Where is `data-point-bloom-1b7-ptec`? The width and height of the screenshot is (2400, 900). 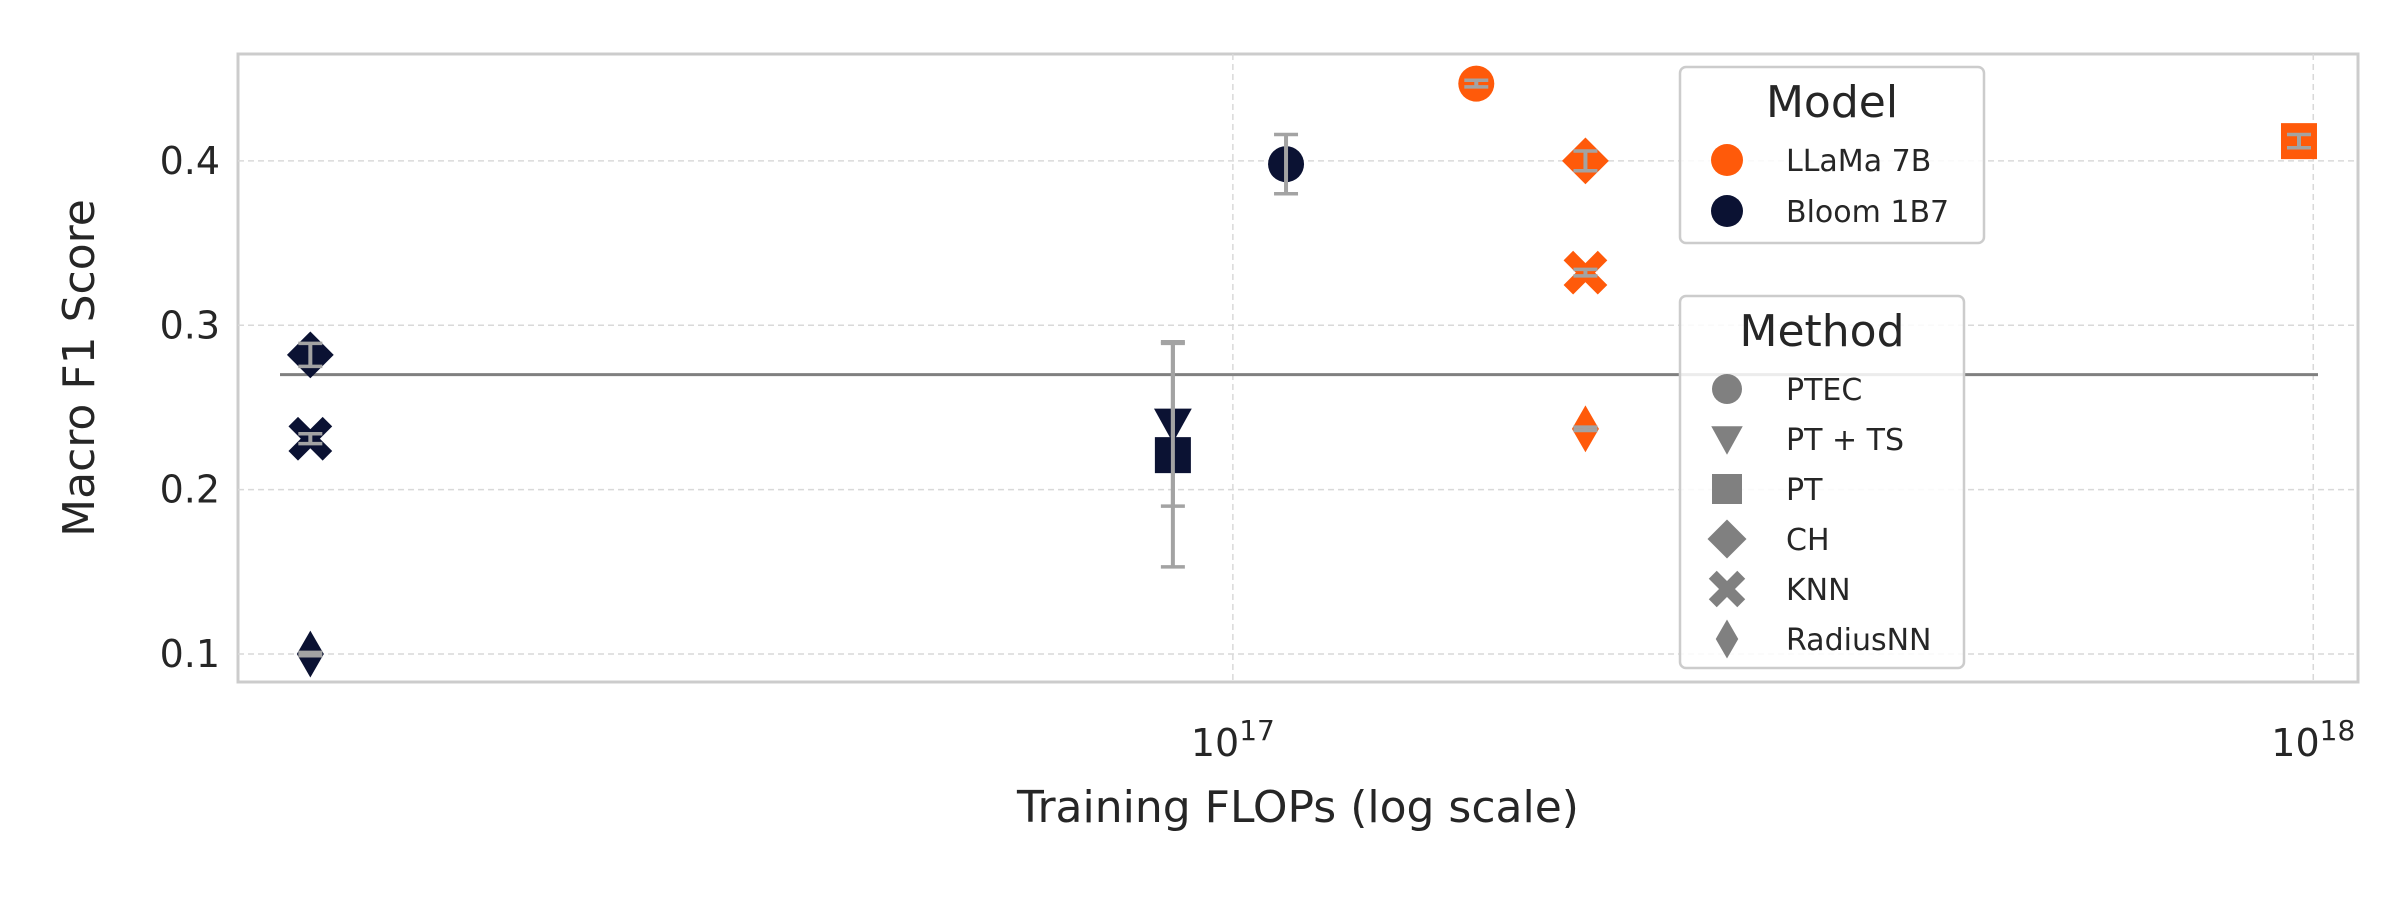
data-point-bloom-1b7-ptec is located at coordinates (1286, 164).